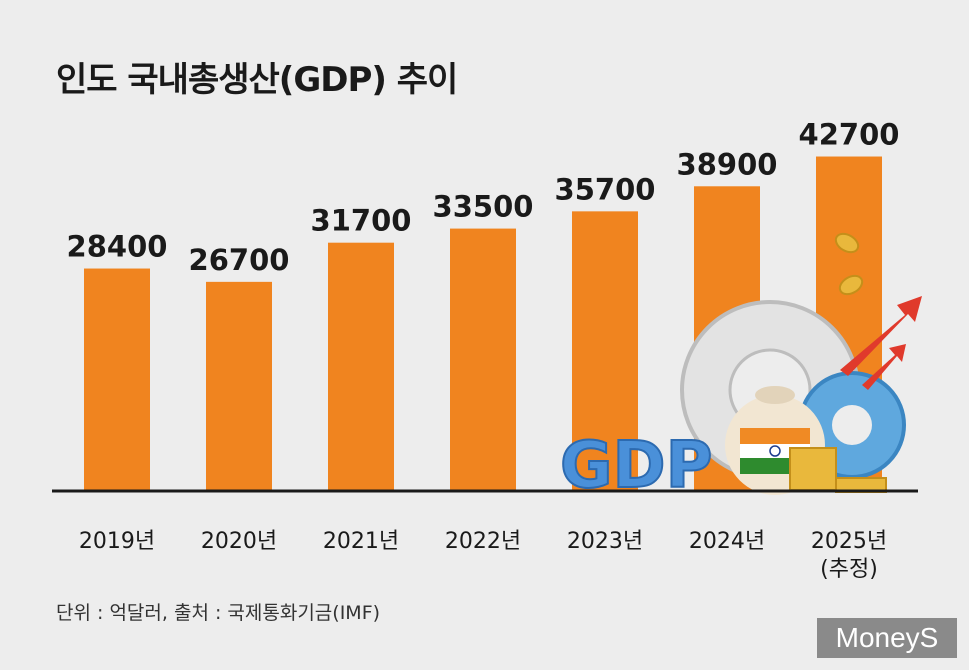  I want to click on bar-2023년, so click(605, 351).